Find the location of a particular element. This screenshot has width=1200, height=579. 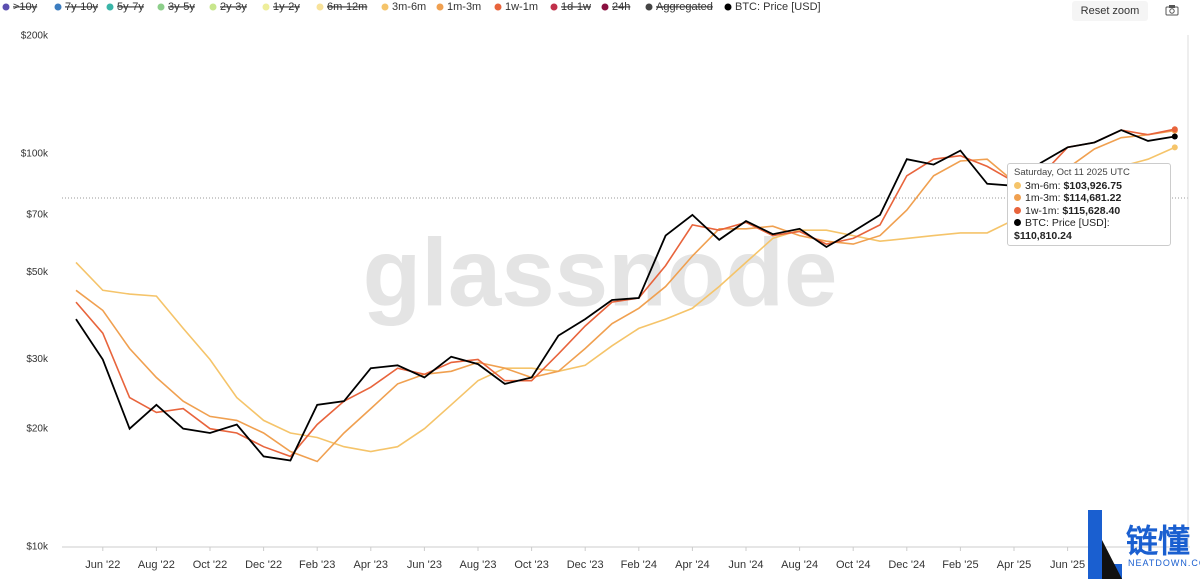

x-tick-label: Apr '23 is located at coordinates (371, 565).